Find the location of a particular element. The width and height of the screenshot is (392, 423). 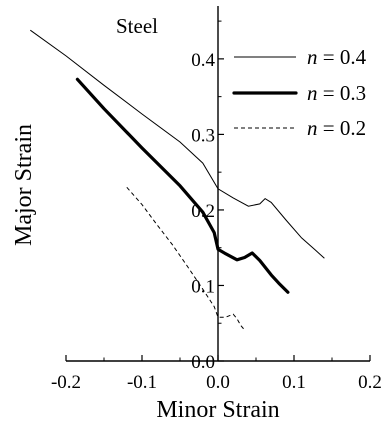

y-axis-title: Major Strain is located at coordinates (24, 185).